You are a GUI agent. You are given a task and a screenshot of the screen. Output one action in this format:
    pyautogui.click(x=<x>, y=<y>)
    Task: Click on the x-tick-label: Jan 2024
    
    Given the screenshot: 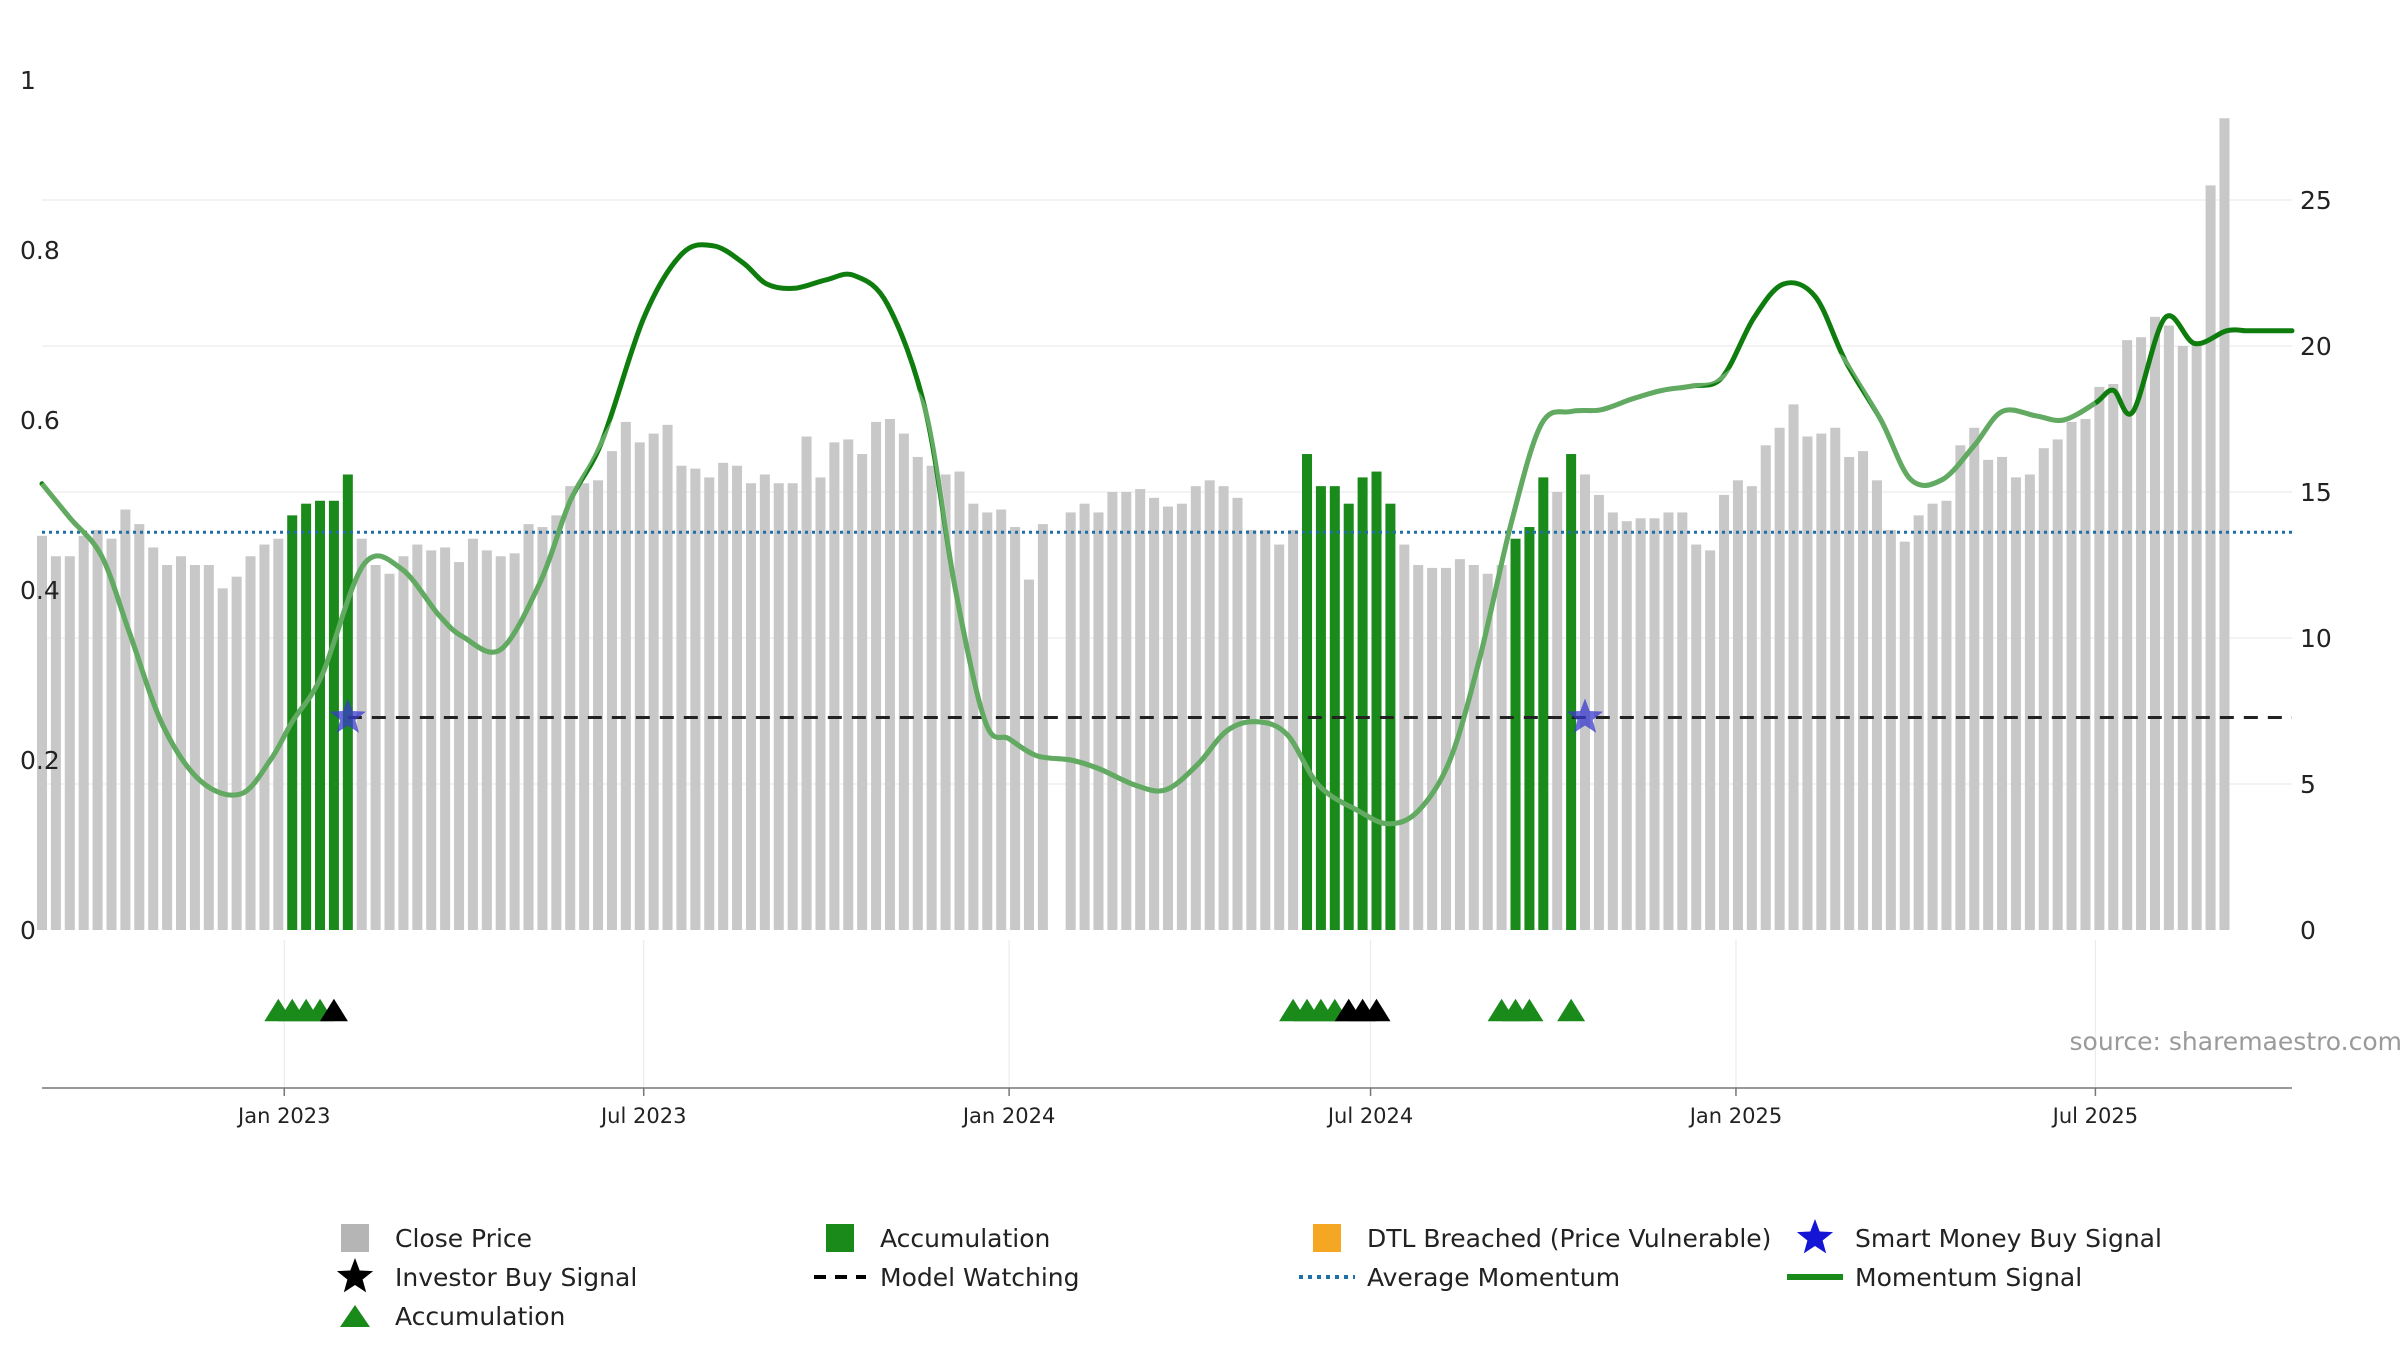 What is the action you would take?
    pyautogui.click(x=1008, y=1116)
    